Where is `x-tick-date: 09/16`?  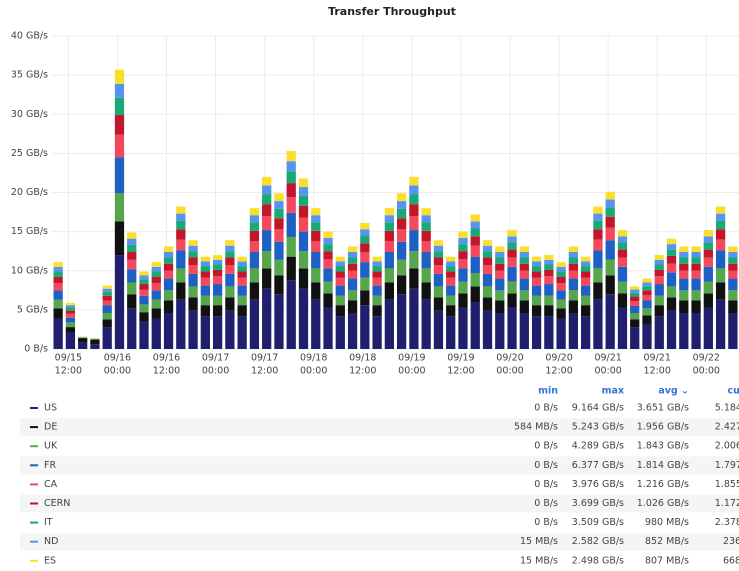
x-tick-date: 09/16 is located at coordinates (166, 358).